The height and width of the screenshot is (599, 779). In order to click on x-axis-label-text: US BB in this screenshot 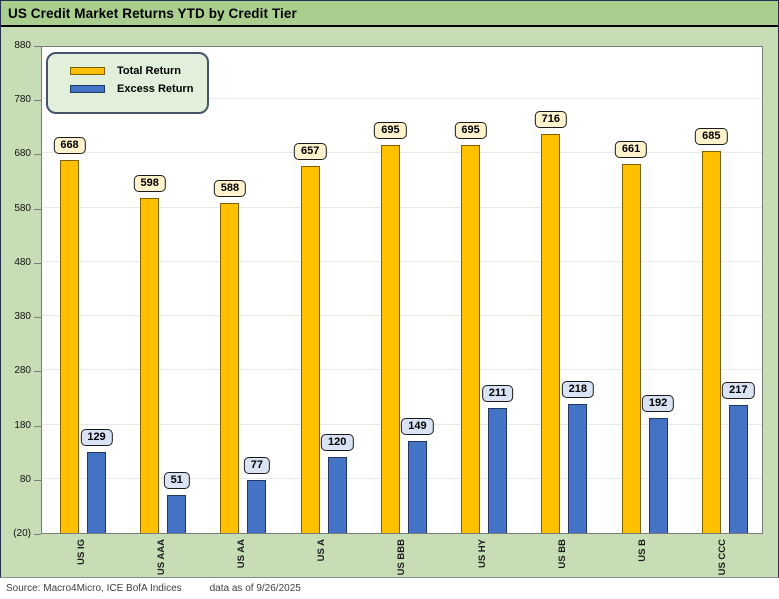, I will do `click(562, 554)`.